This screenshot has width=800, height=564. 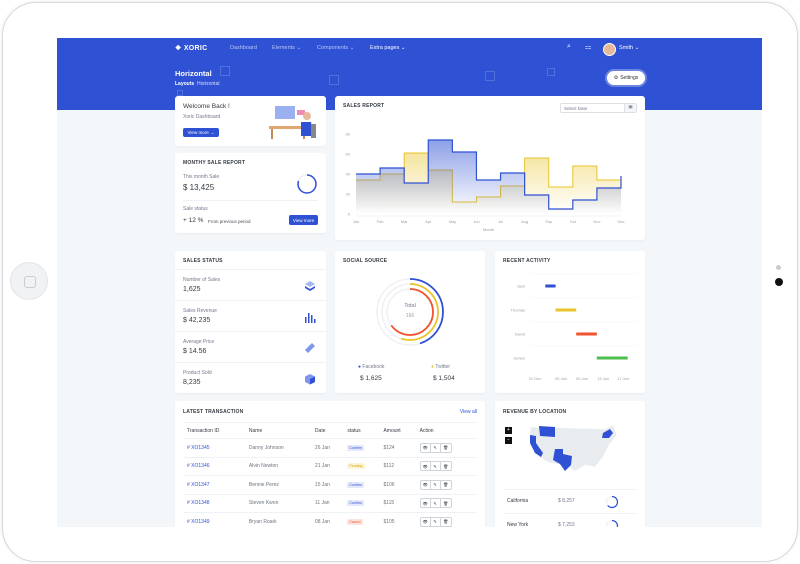 What do you see at coordinates (508, 430) in the screenshot?
I see `map-zoom-in-button: +` at bounding box center [508, 430].